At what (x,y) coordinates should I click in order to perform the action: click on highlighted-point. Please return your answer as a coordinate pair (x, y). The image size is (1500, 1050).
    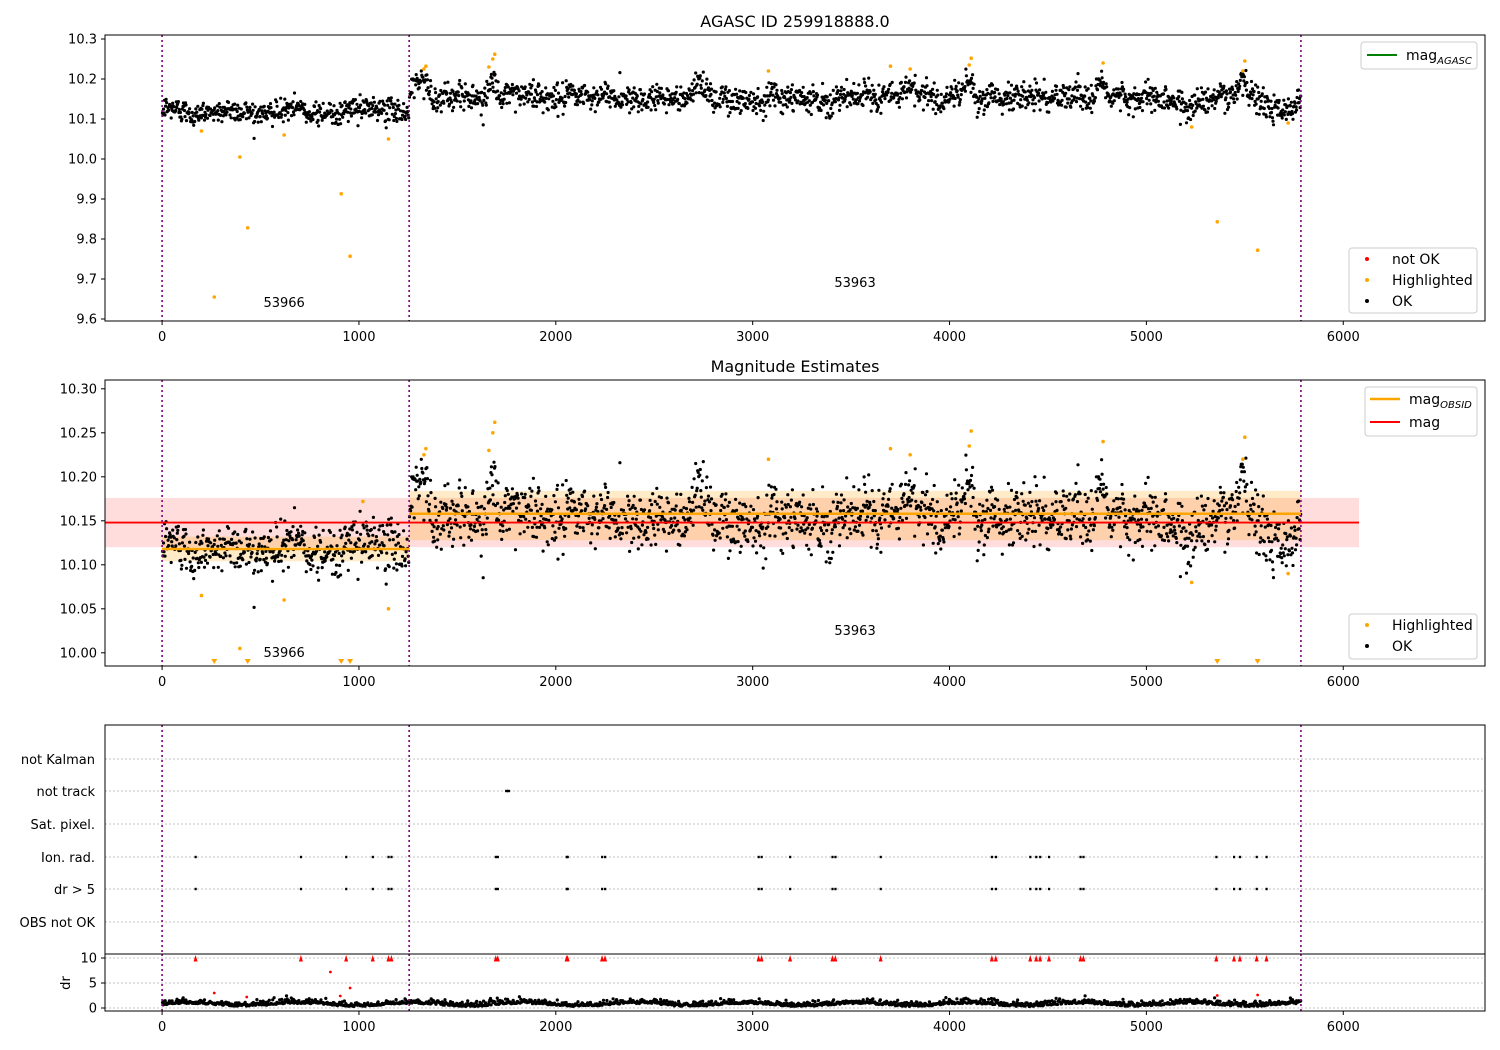
    Looking at the image, I should click on (240, 648).